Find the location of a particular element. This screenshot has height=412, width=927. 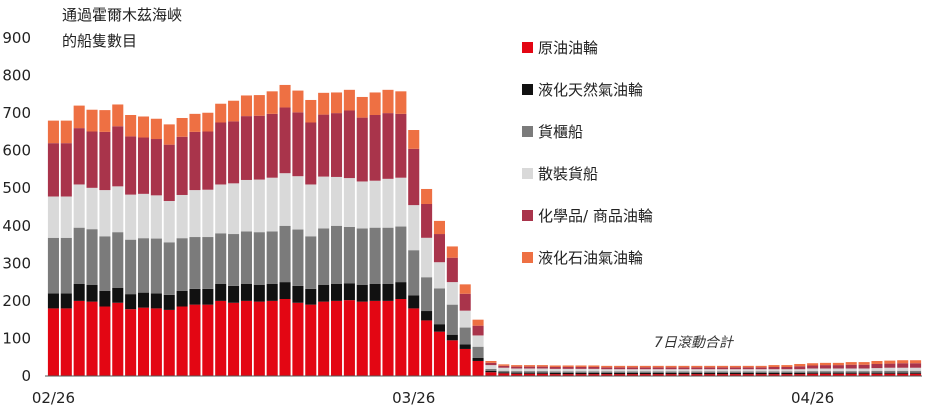

legend-item-container-ship: 貨櫃船 is located at coordinates (552, 131).